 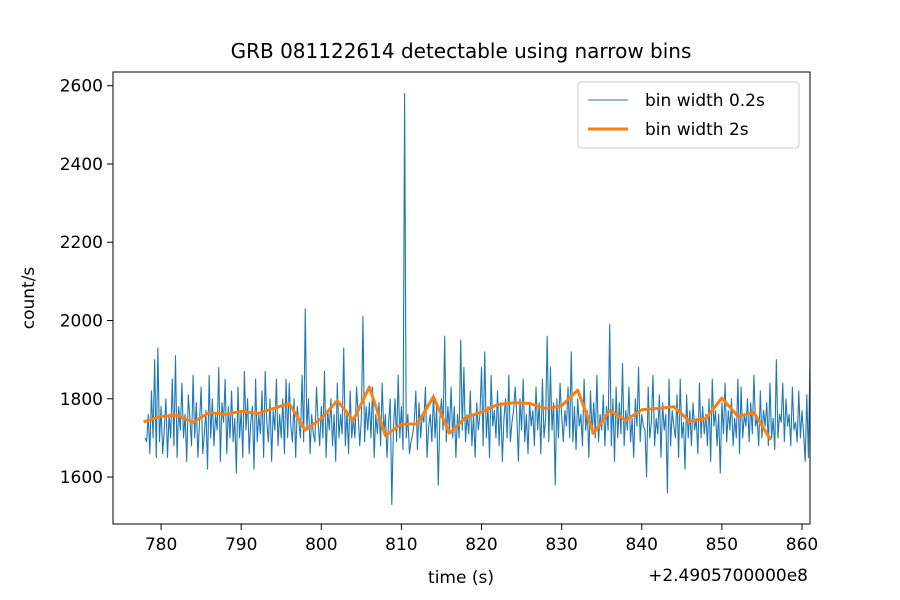 I want to click on y-axis: 1600 1800 2000 2200 2400 2600, so click(x=86, y=282).